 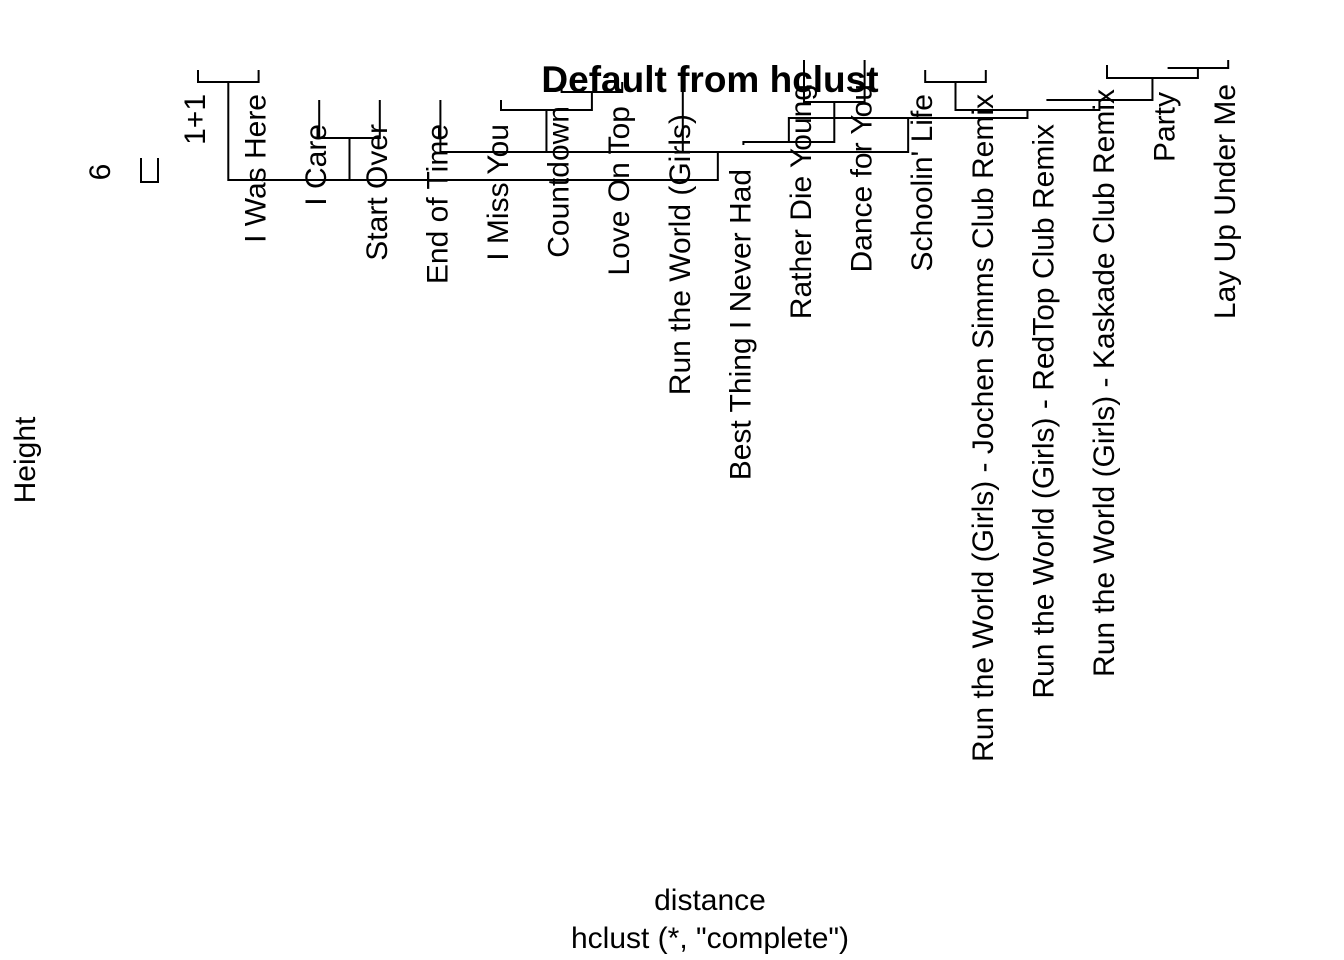 I want to click on leaf-label: I Miss You, so click(x=498, y=192).